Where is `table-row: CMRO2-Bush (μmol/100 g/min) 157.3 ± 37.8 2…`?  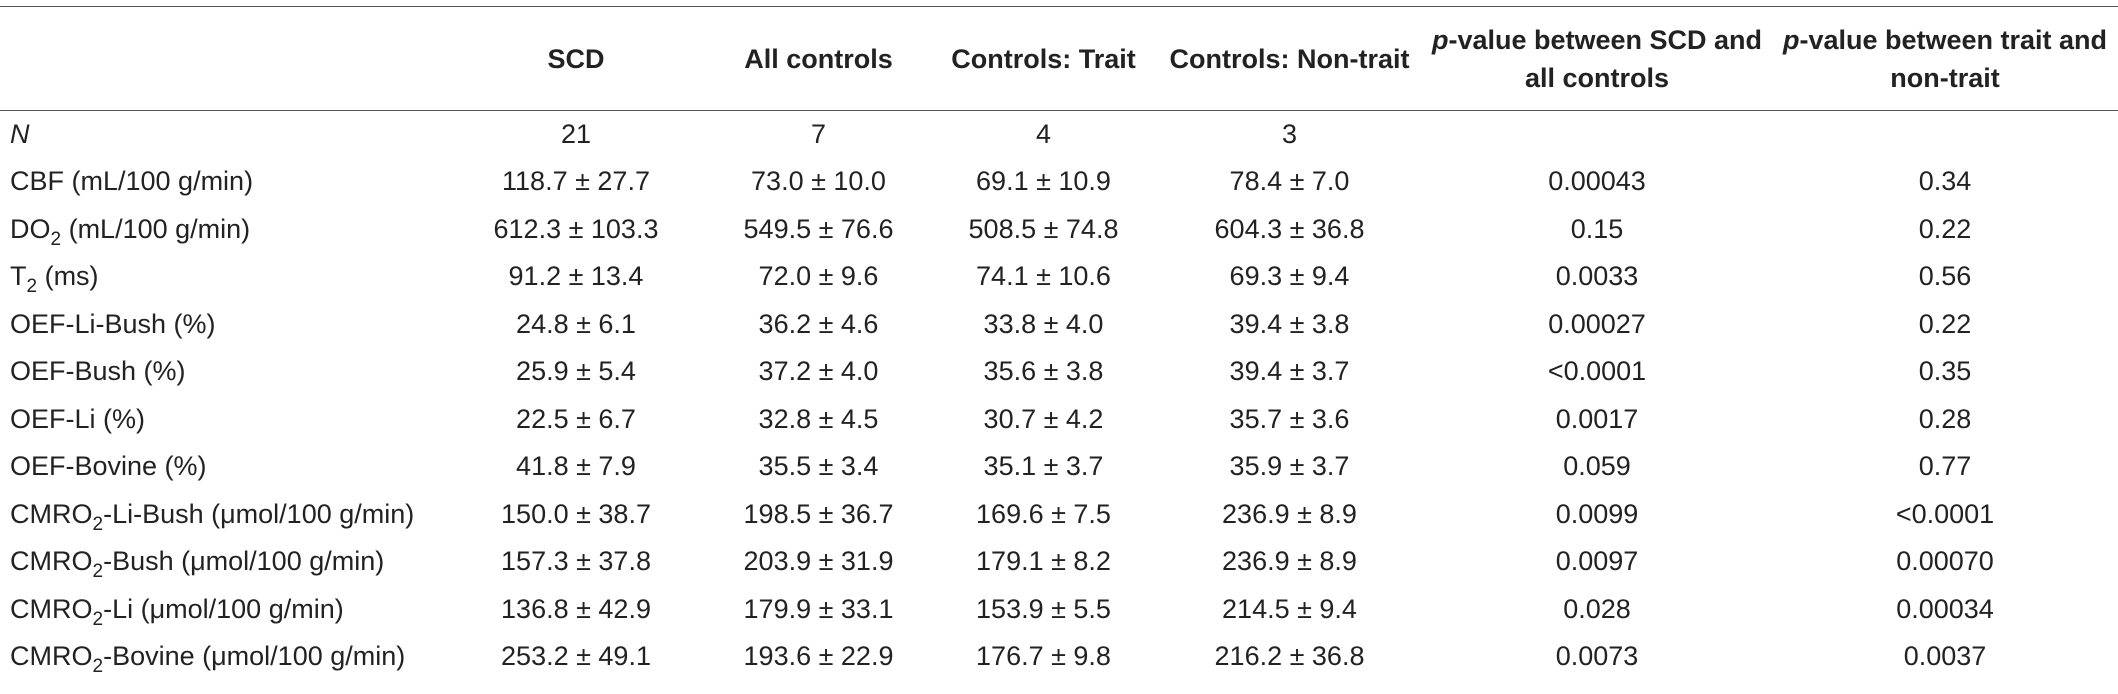
table-row: CMRO2-Bush (μmol/100 g/min) 157.3 ± 37.8 2… is located at coordinates (1059, 562).